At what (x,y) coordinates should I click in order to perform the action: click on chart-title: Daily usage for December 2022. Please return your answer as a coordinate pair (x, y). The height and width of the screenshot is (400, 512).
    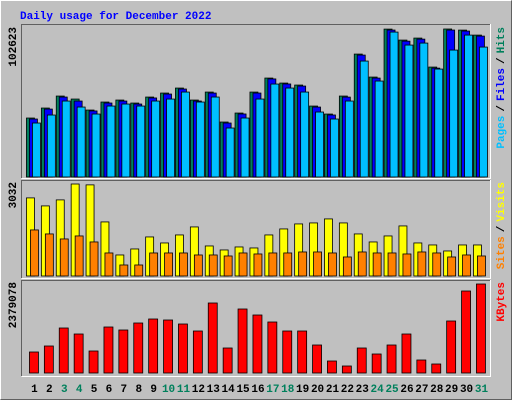
    Looking at the image, I should click on (115, 17).